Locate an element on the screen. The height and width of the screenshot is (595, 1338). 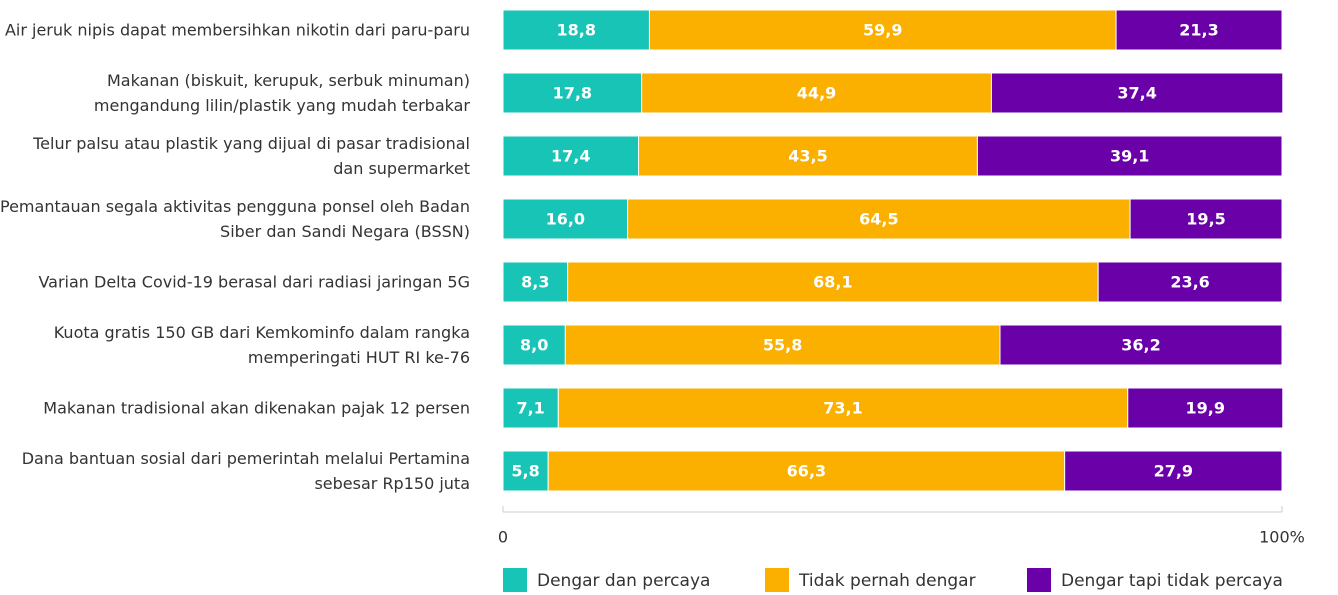
data-label: 44,9 is located at coordinates (816, 93).